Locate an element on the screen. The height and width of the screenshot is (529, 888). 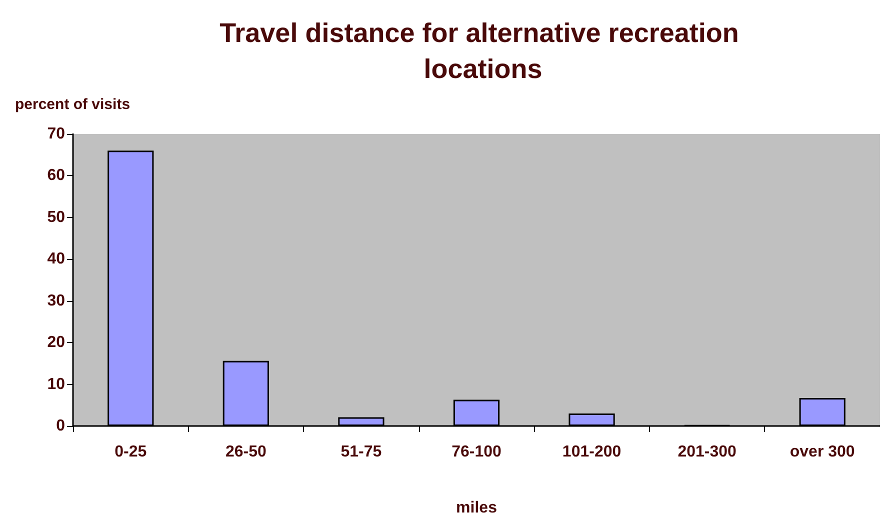
y-tick-label: 60 is located at coordinates (56, 175).